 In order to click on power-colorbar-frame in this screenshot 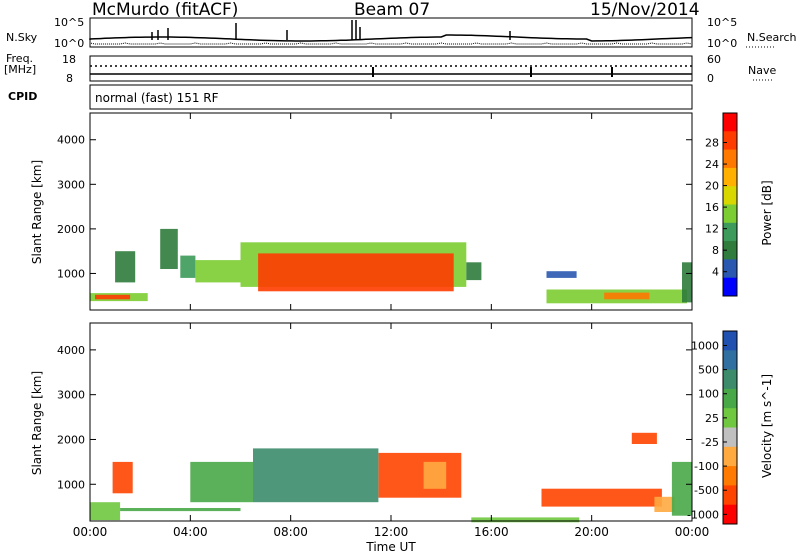, I will do `click(730, 204)`.